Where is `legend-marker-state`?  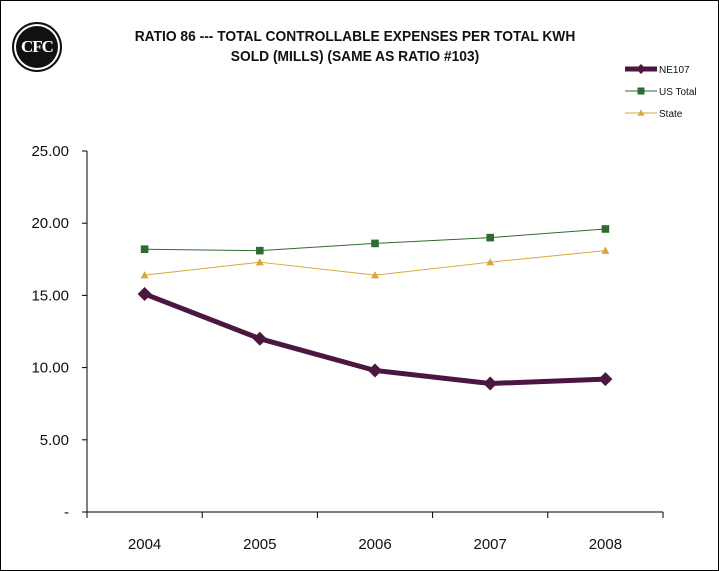 legend-marker-state is located at coordinates (641, 112).